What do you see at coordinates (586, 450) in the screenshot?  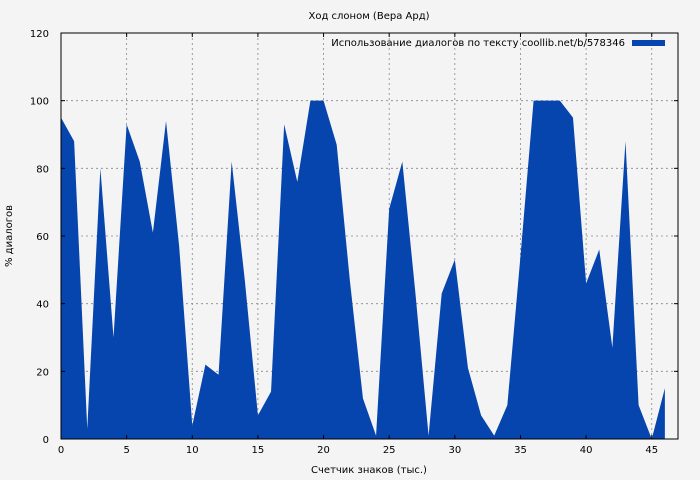 I see `x-tick-label: 40` at bounding box center [586, 450].